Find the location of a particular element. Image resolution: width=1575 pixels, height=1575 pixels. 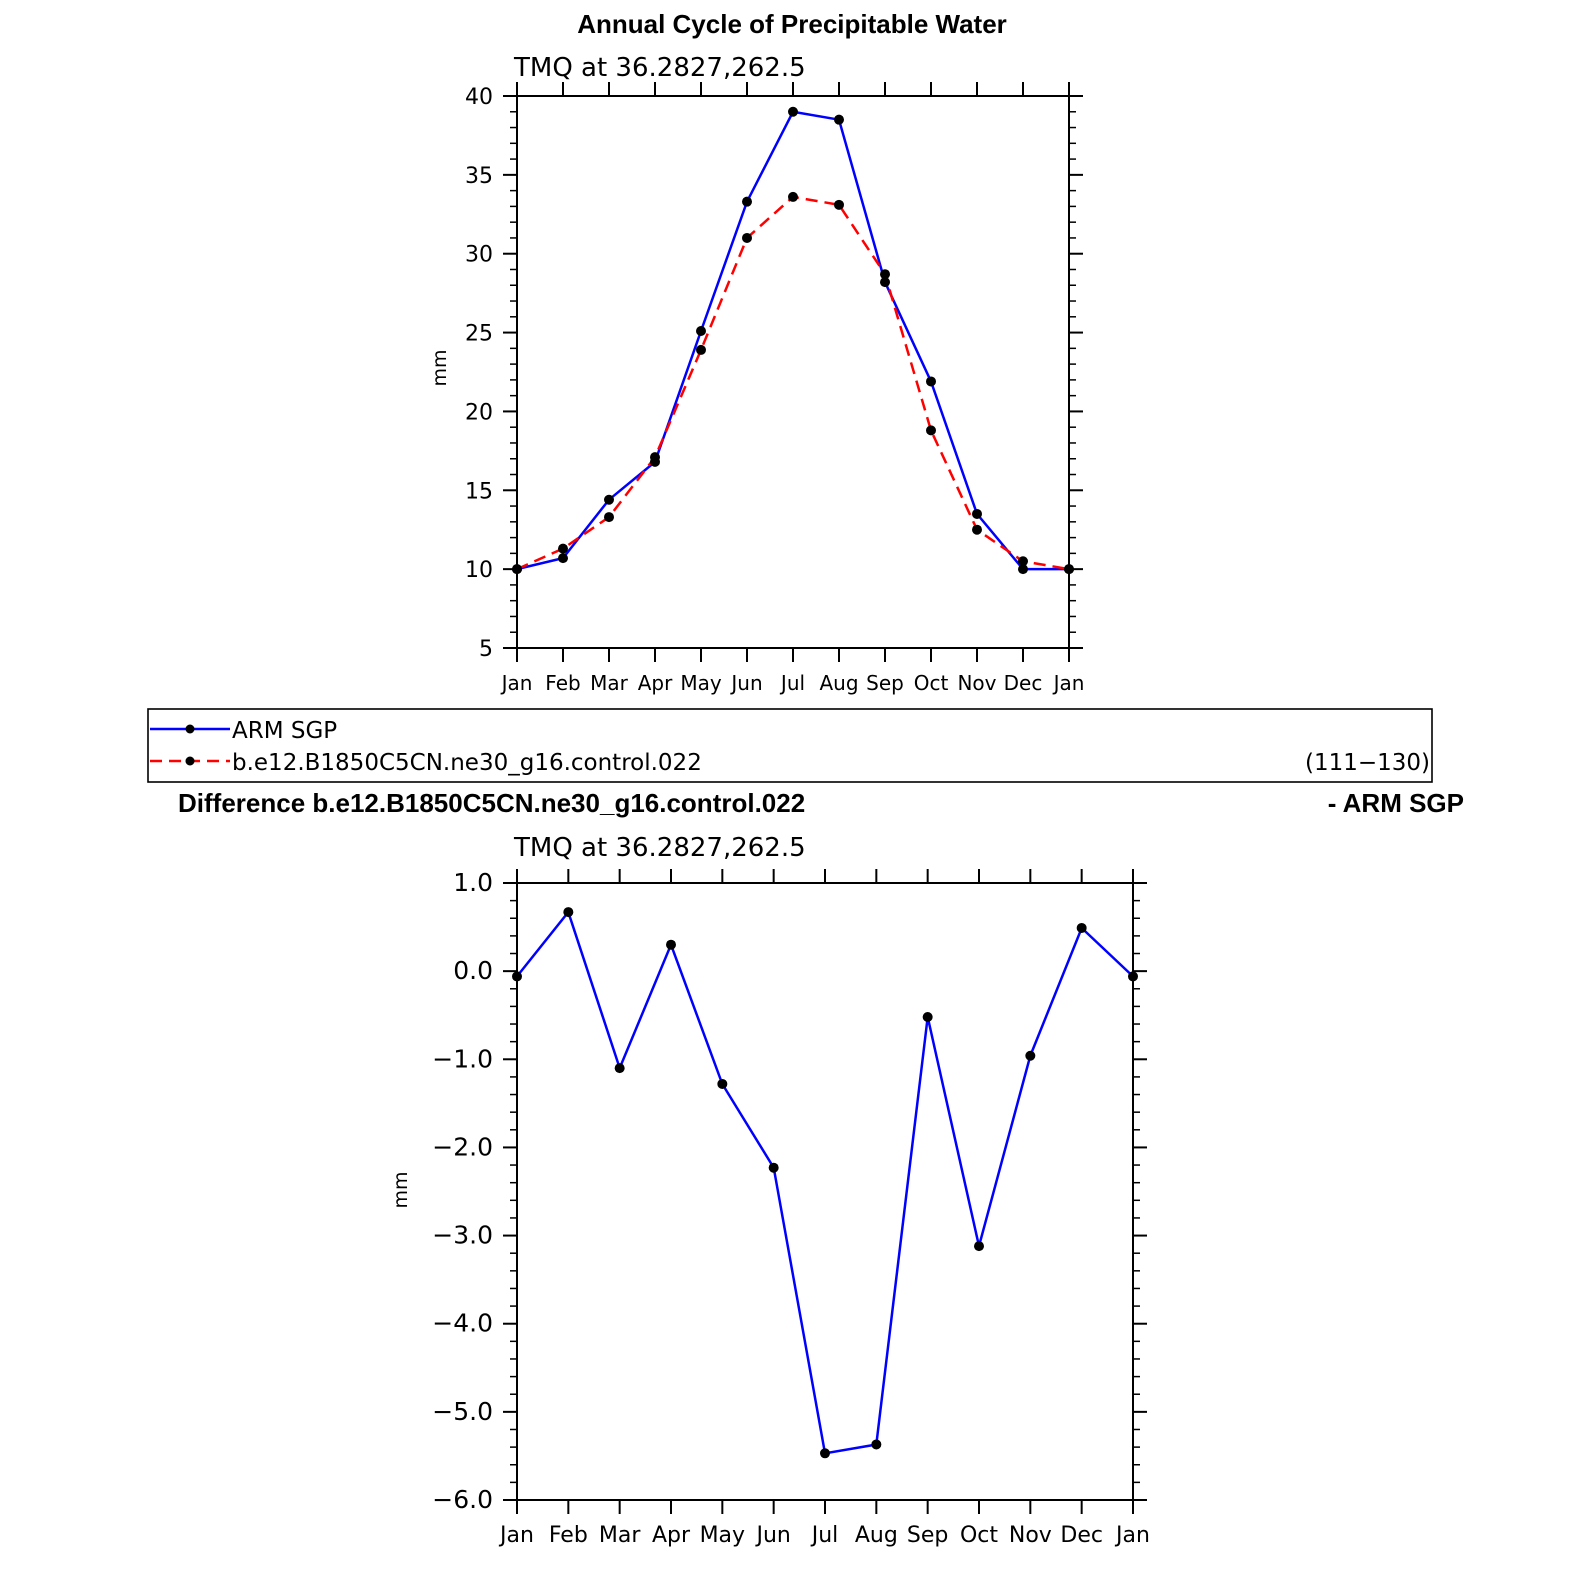

difference-subtitle: TMQ at 36.2827,262.5 is located at coordinates (659, 848).